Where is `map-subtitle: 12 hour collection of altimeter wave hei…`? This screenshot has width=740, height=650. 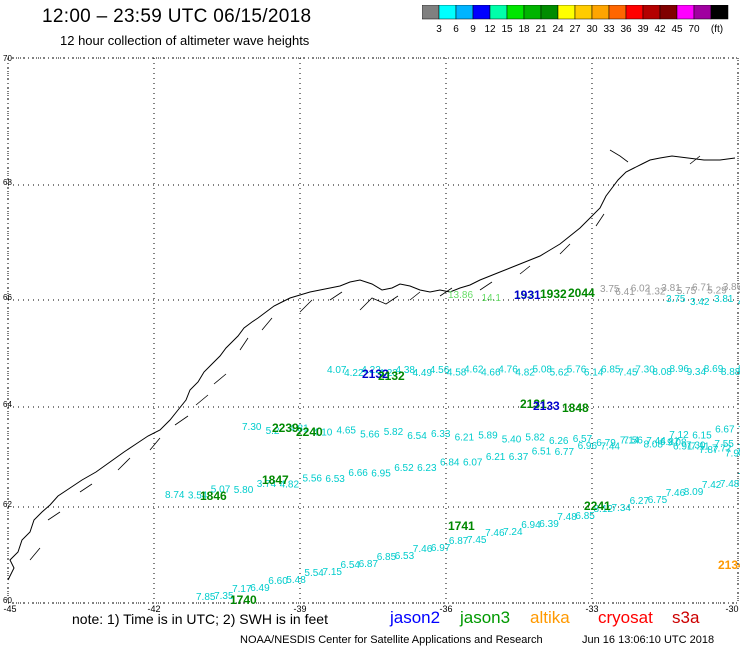
map-subtitle: 12 hour collection of altimeter wave hei… is located at coordinates (185, 40).